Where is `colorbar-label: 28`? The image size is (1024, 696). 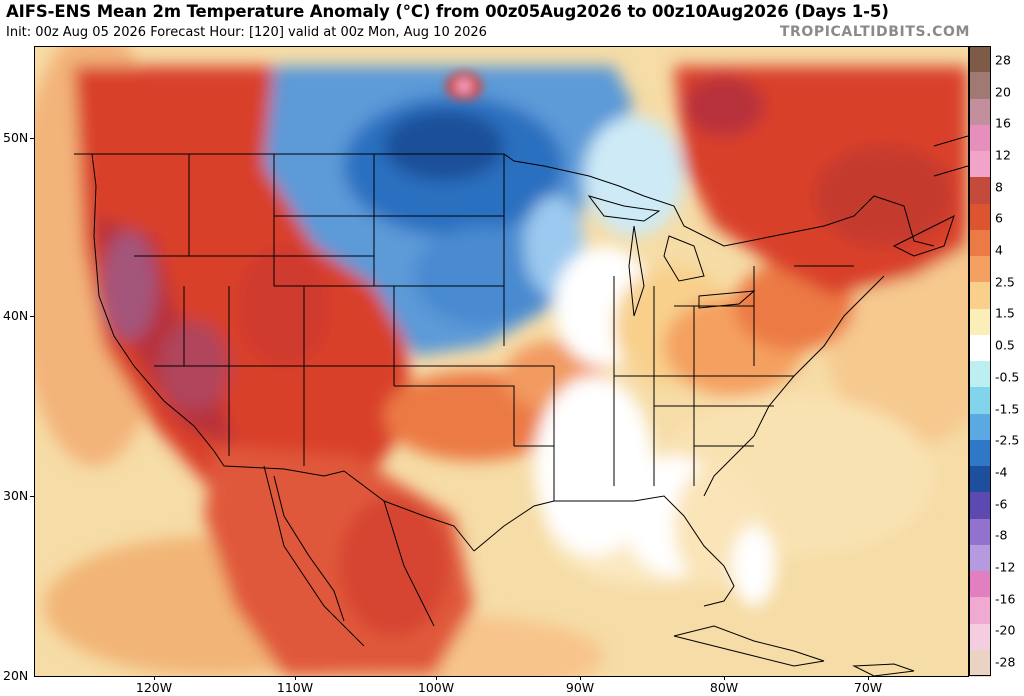 colorbar-label: 28 is located at coordinates (1003, 60).